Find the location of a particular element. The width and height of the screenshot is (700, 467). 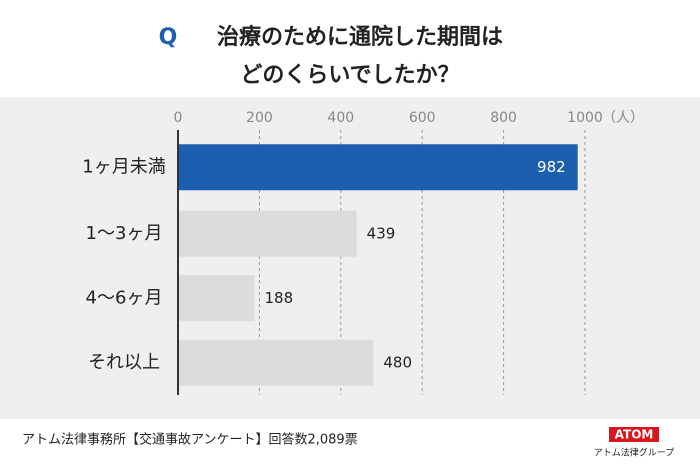

y-tick-label: 1〜3ヶ月 is located at coordinates (124, 233).